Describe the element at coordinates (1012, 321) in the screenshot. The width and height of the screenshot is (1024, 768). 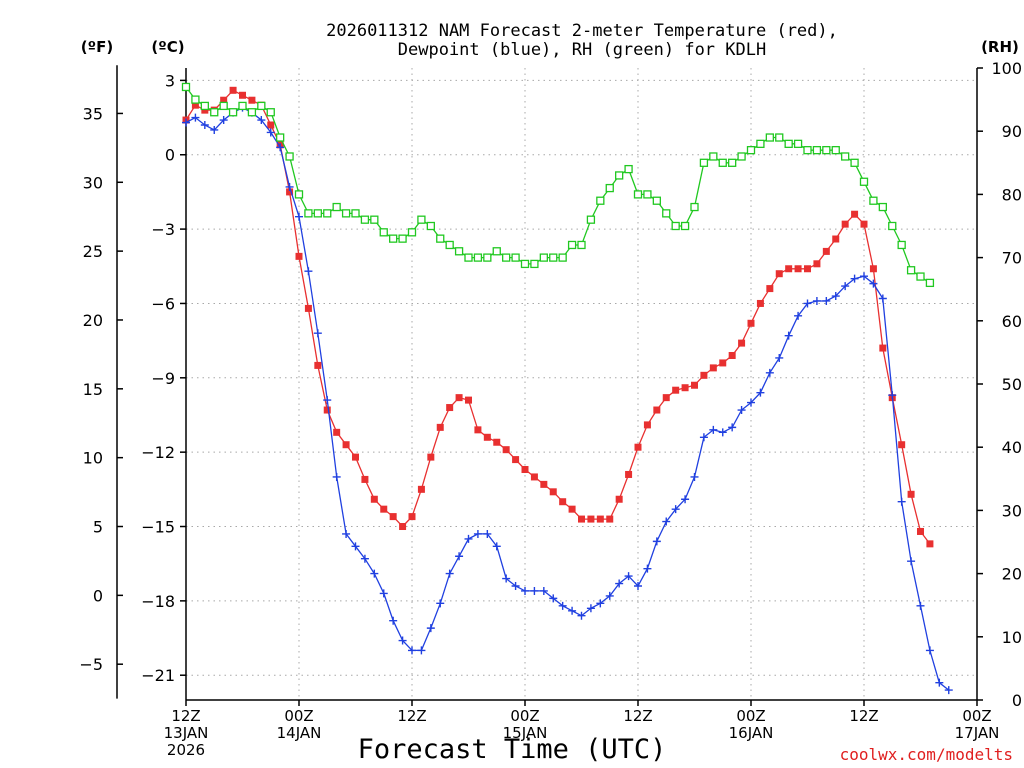
I see `rh-tick-label: 60` at that location.